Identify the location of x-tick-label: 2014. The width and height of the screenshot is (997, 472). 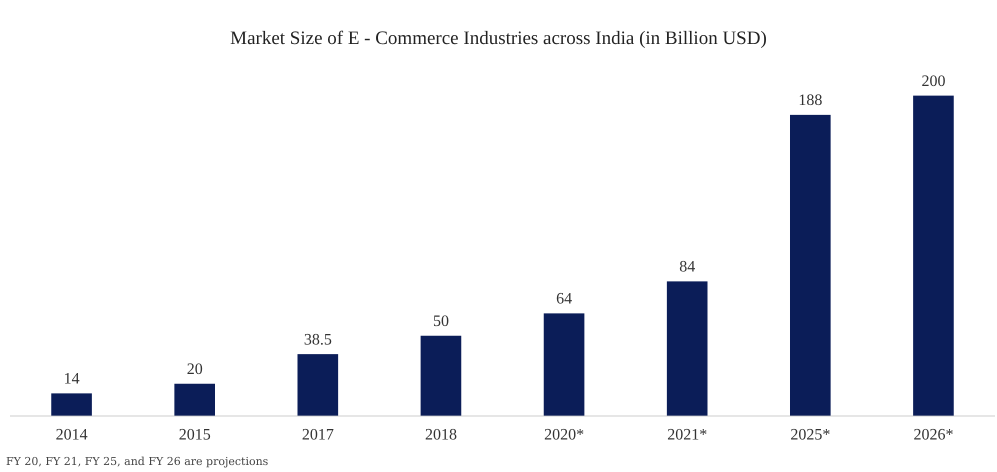
(72, 435).